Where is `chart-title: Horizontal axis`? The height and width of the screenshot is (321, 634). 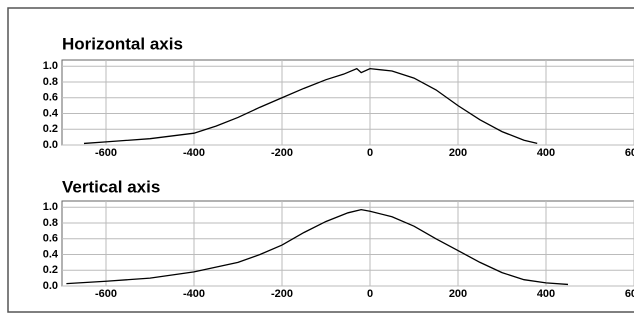 chart-title: Horizontal axis is located at coordinates (122, 43).